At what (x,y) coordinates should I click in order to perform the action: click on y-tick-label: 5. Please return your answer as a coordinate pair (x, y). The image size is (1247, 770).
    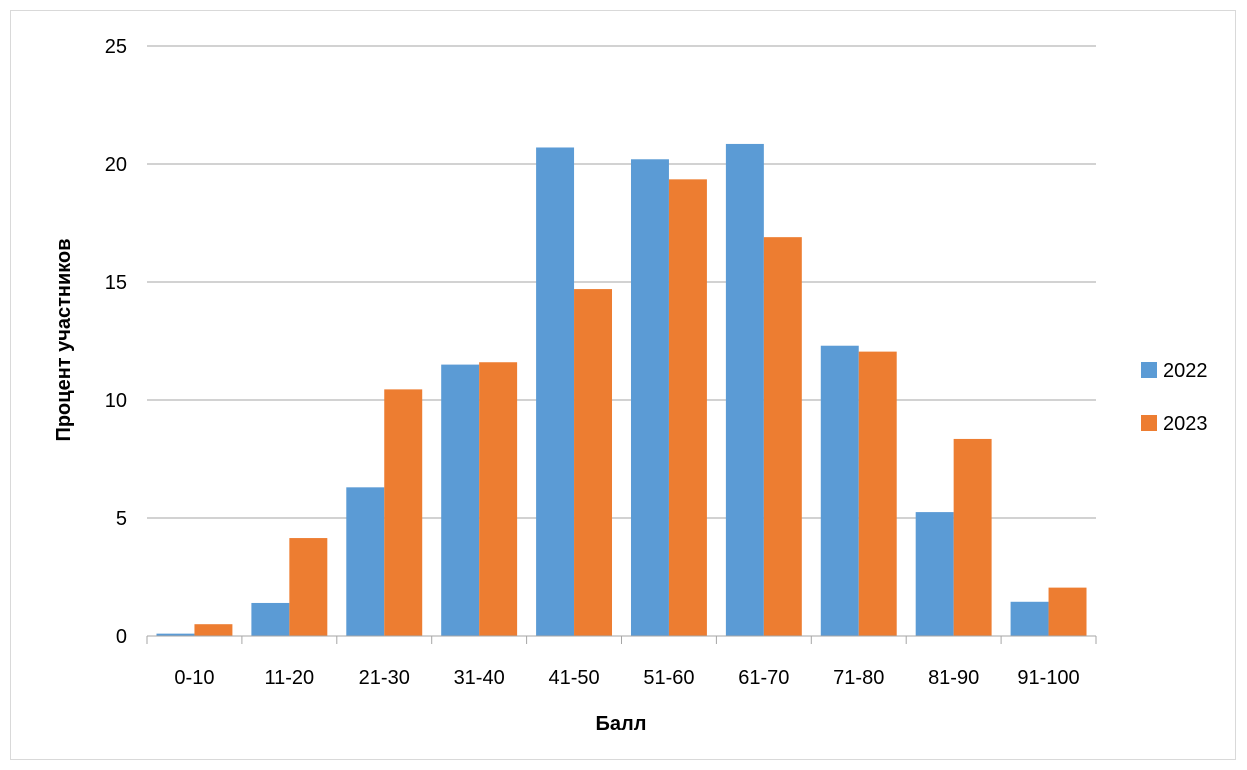
    Looking at the image, I should click on (121, 519).